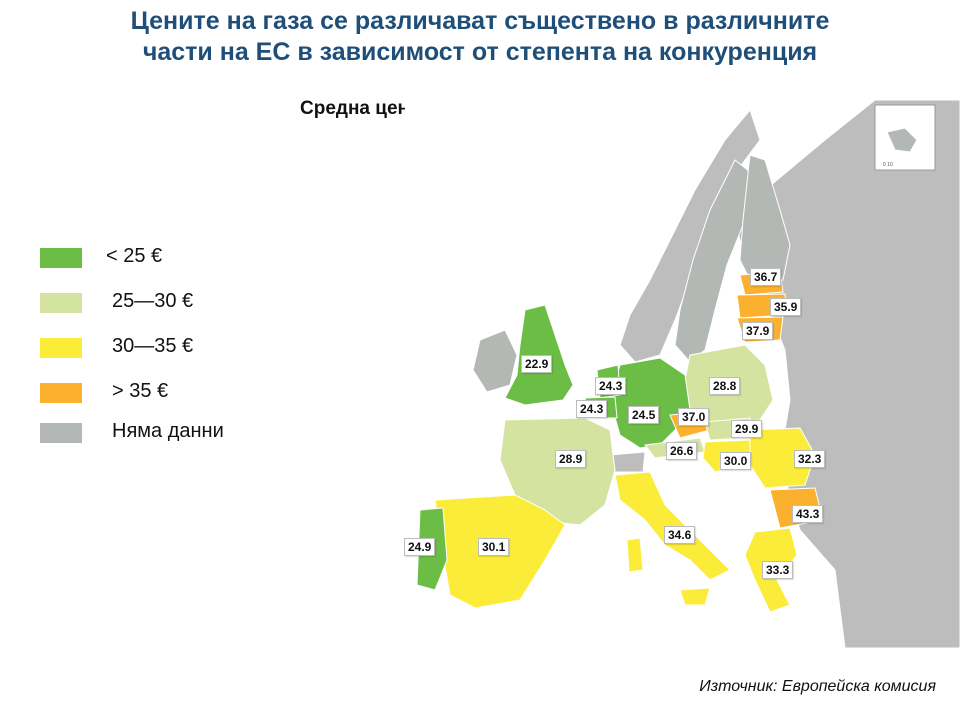 The height and width of the screenshot is (707, 960). What do you see at coordinates (153, 301) in the screenshot?
I see `legend-label-25-30: 25—30 €` at bounding box center [153, 301].